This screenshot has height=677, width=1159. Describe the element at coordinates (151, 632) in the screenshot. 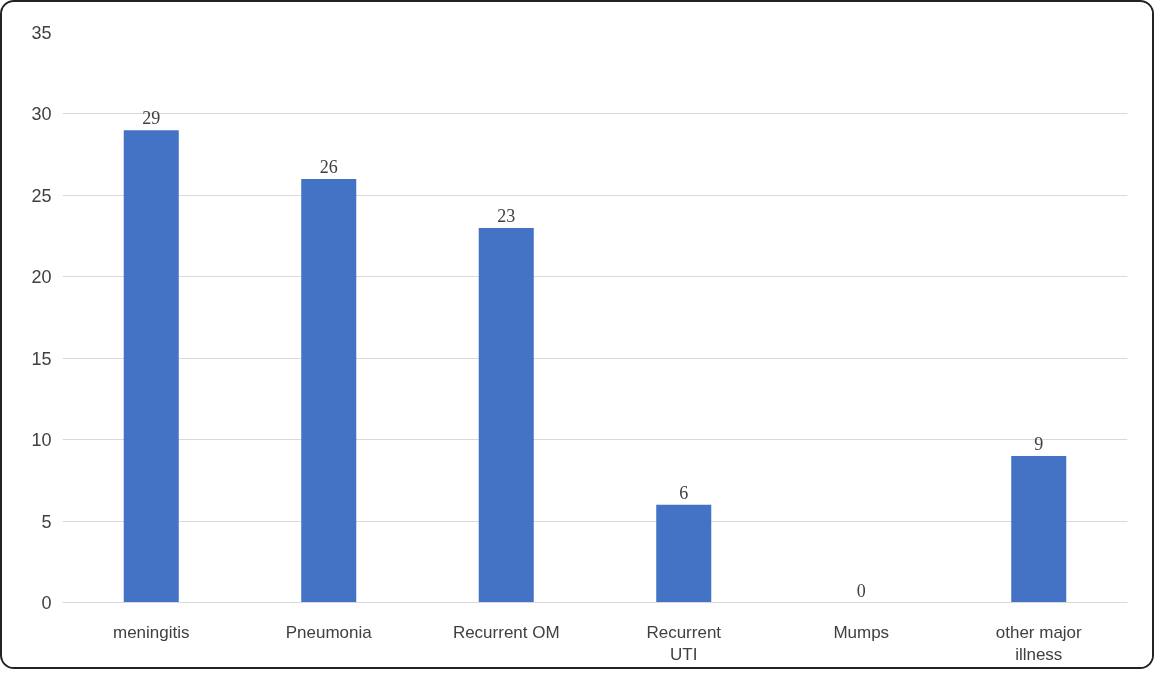

I see `x-tick-label: meningitis` at that location.